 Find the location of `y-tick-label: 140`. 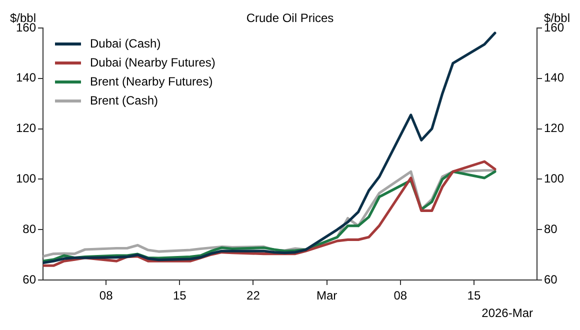

y-tick-label: 140 is located at coordinates (26, 77).